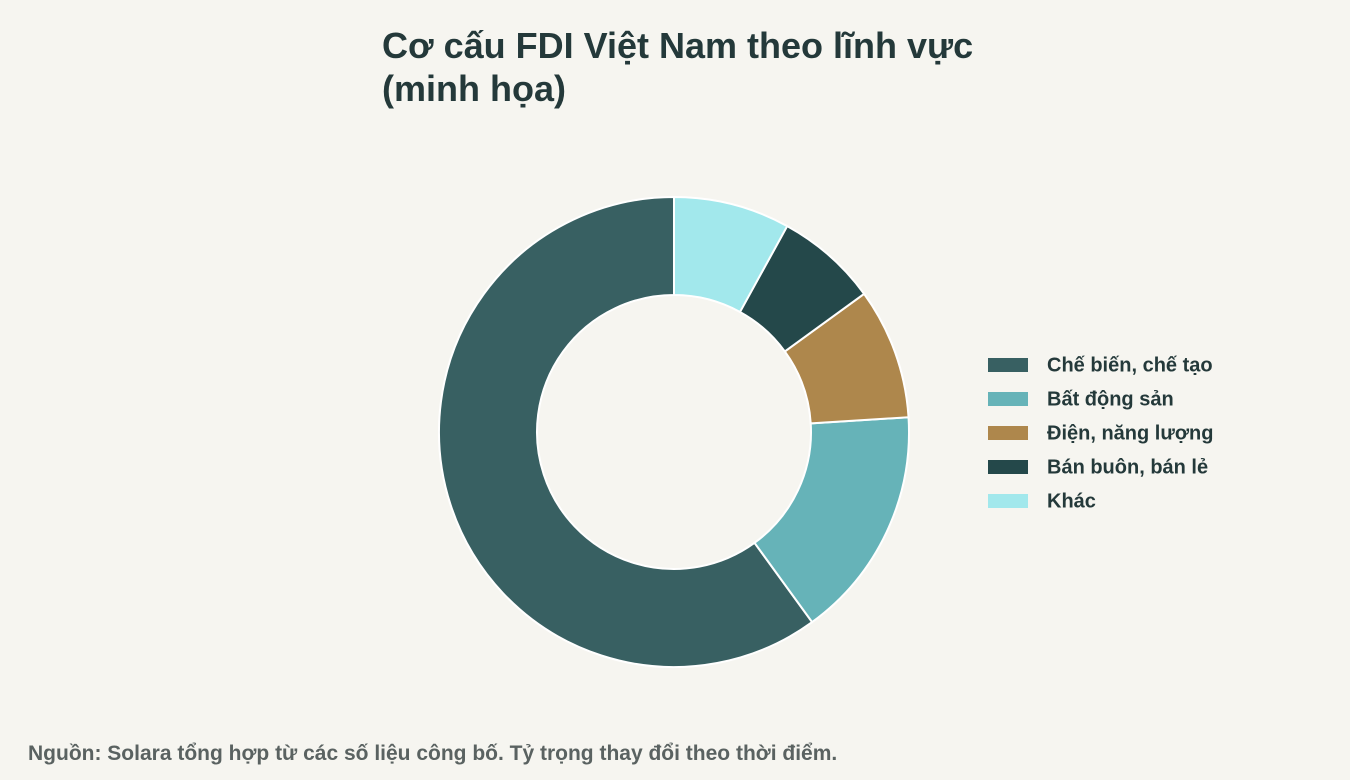 The width and height of the screenshot is (1350, 780). What do you see at coordinates (1127, 467) in the screenshot?
I see `legend-label: Bán buôn, bán lẻ` at bounding box center [1127, 467].